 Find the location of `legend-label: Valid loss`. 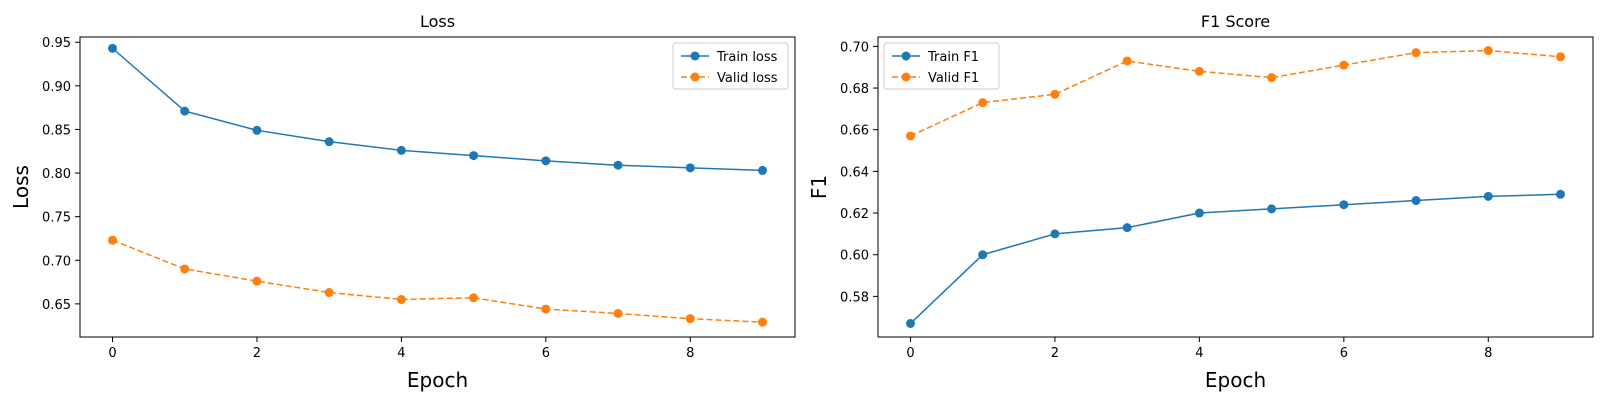

legend-label: Valid loss is located at coordinates (747, 78).